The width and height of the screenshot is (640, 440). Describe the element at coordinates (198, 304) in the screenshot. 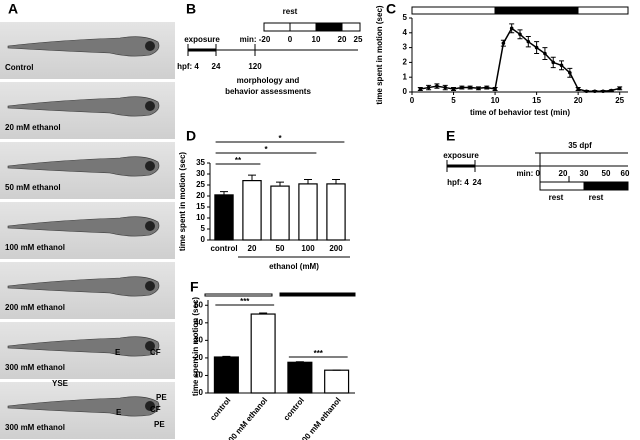

I see `y-tick-label: 50` at that location.